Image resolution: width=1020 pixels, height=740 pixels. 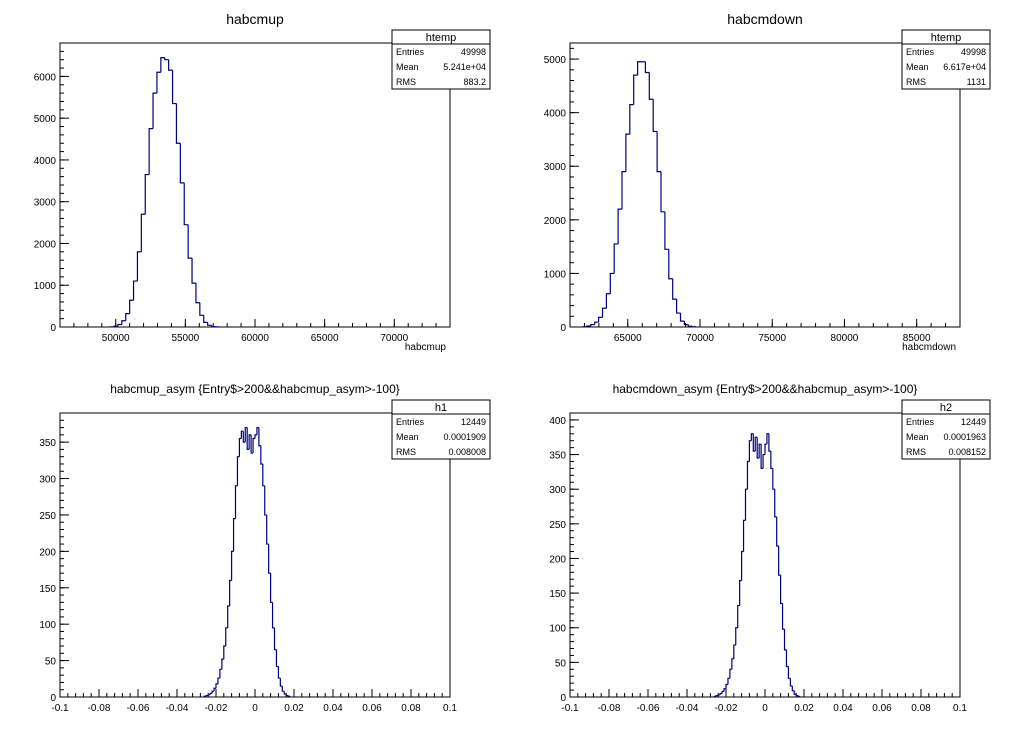 I want to click on y-tick-label: 400, so click(x=557, y=421).